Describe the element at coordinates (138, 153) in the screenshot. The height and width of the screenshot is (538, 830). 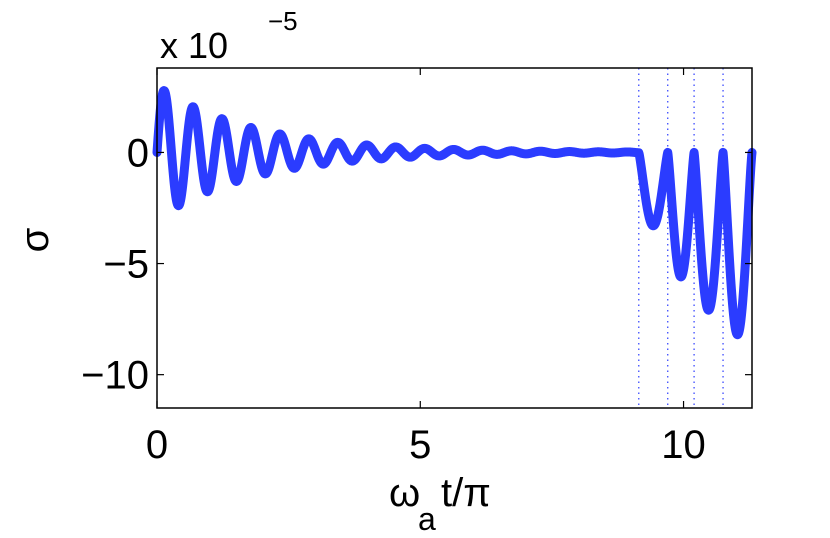
I see `y-tick-label: 0` at that location.